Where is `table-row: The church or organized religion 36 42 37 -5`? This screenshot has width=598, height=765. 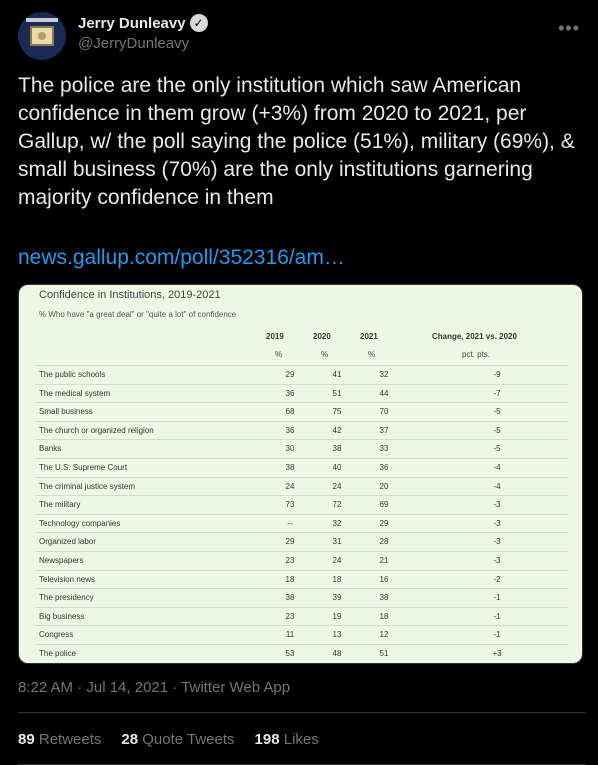
table-row: The church or organized religion 36 42 37 -5 is located at coordinates (301, 430).